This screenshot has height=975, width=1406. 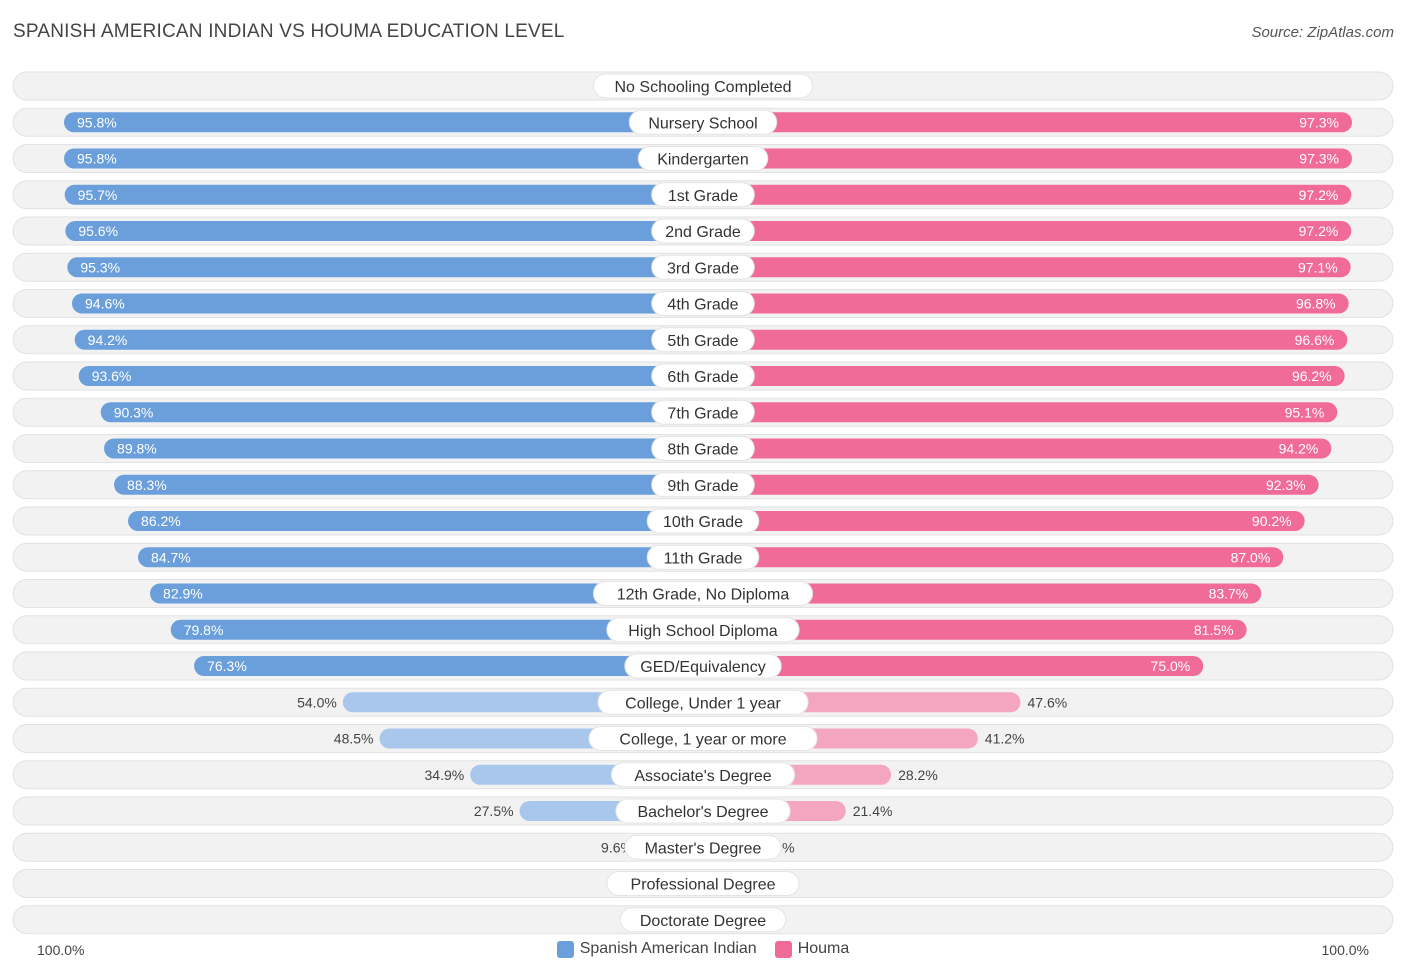 What do you see at coordinates (134, 412) in the screenshot?
I see `value-label-spanish-american-indian: 90.3%` at bounding box center [134, 412].